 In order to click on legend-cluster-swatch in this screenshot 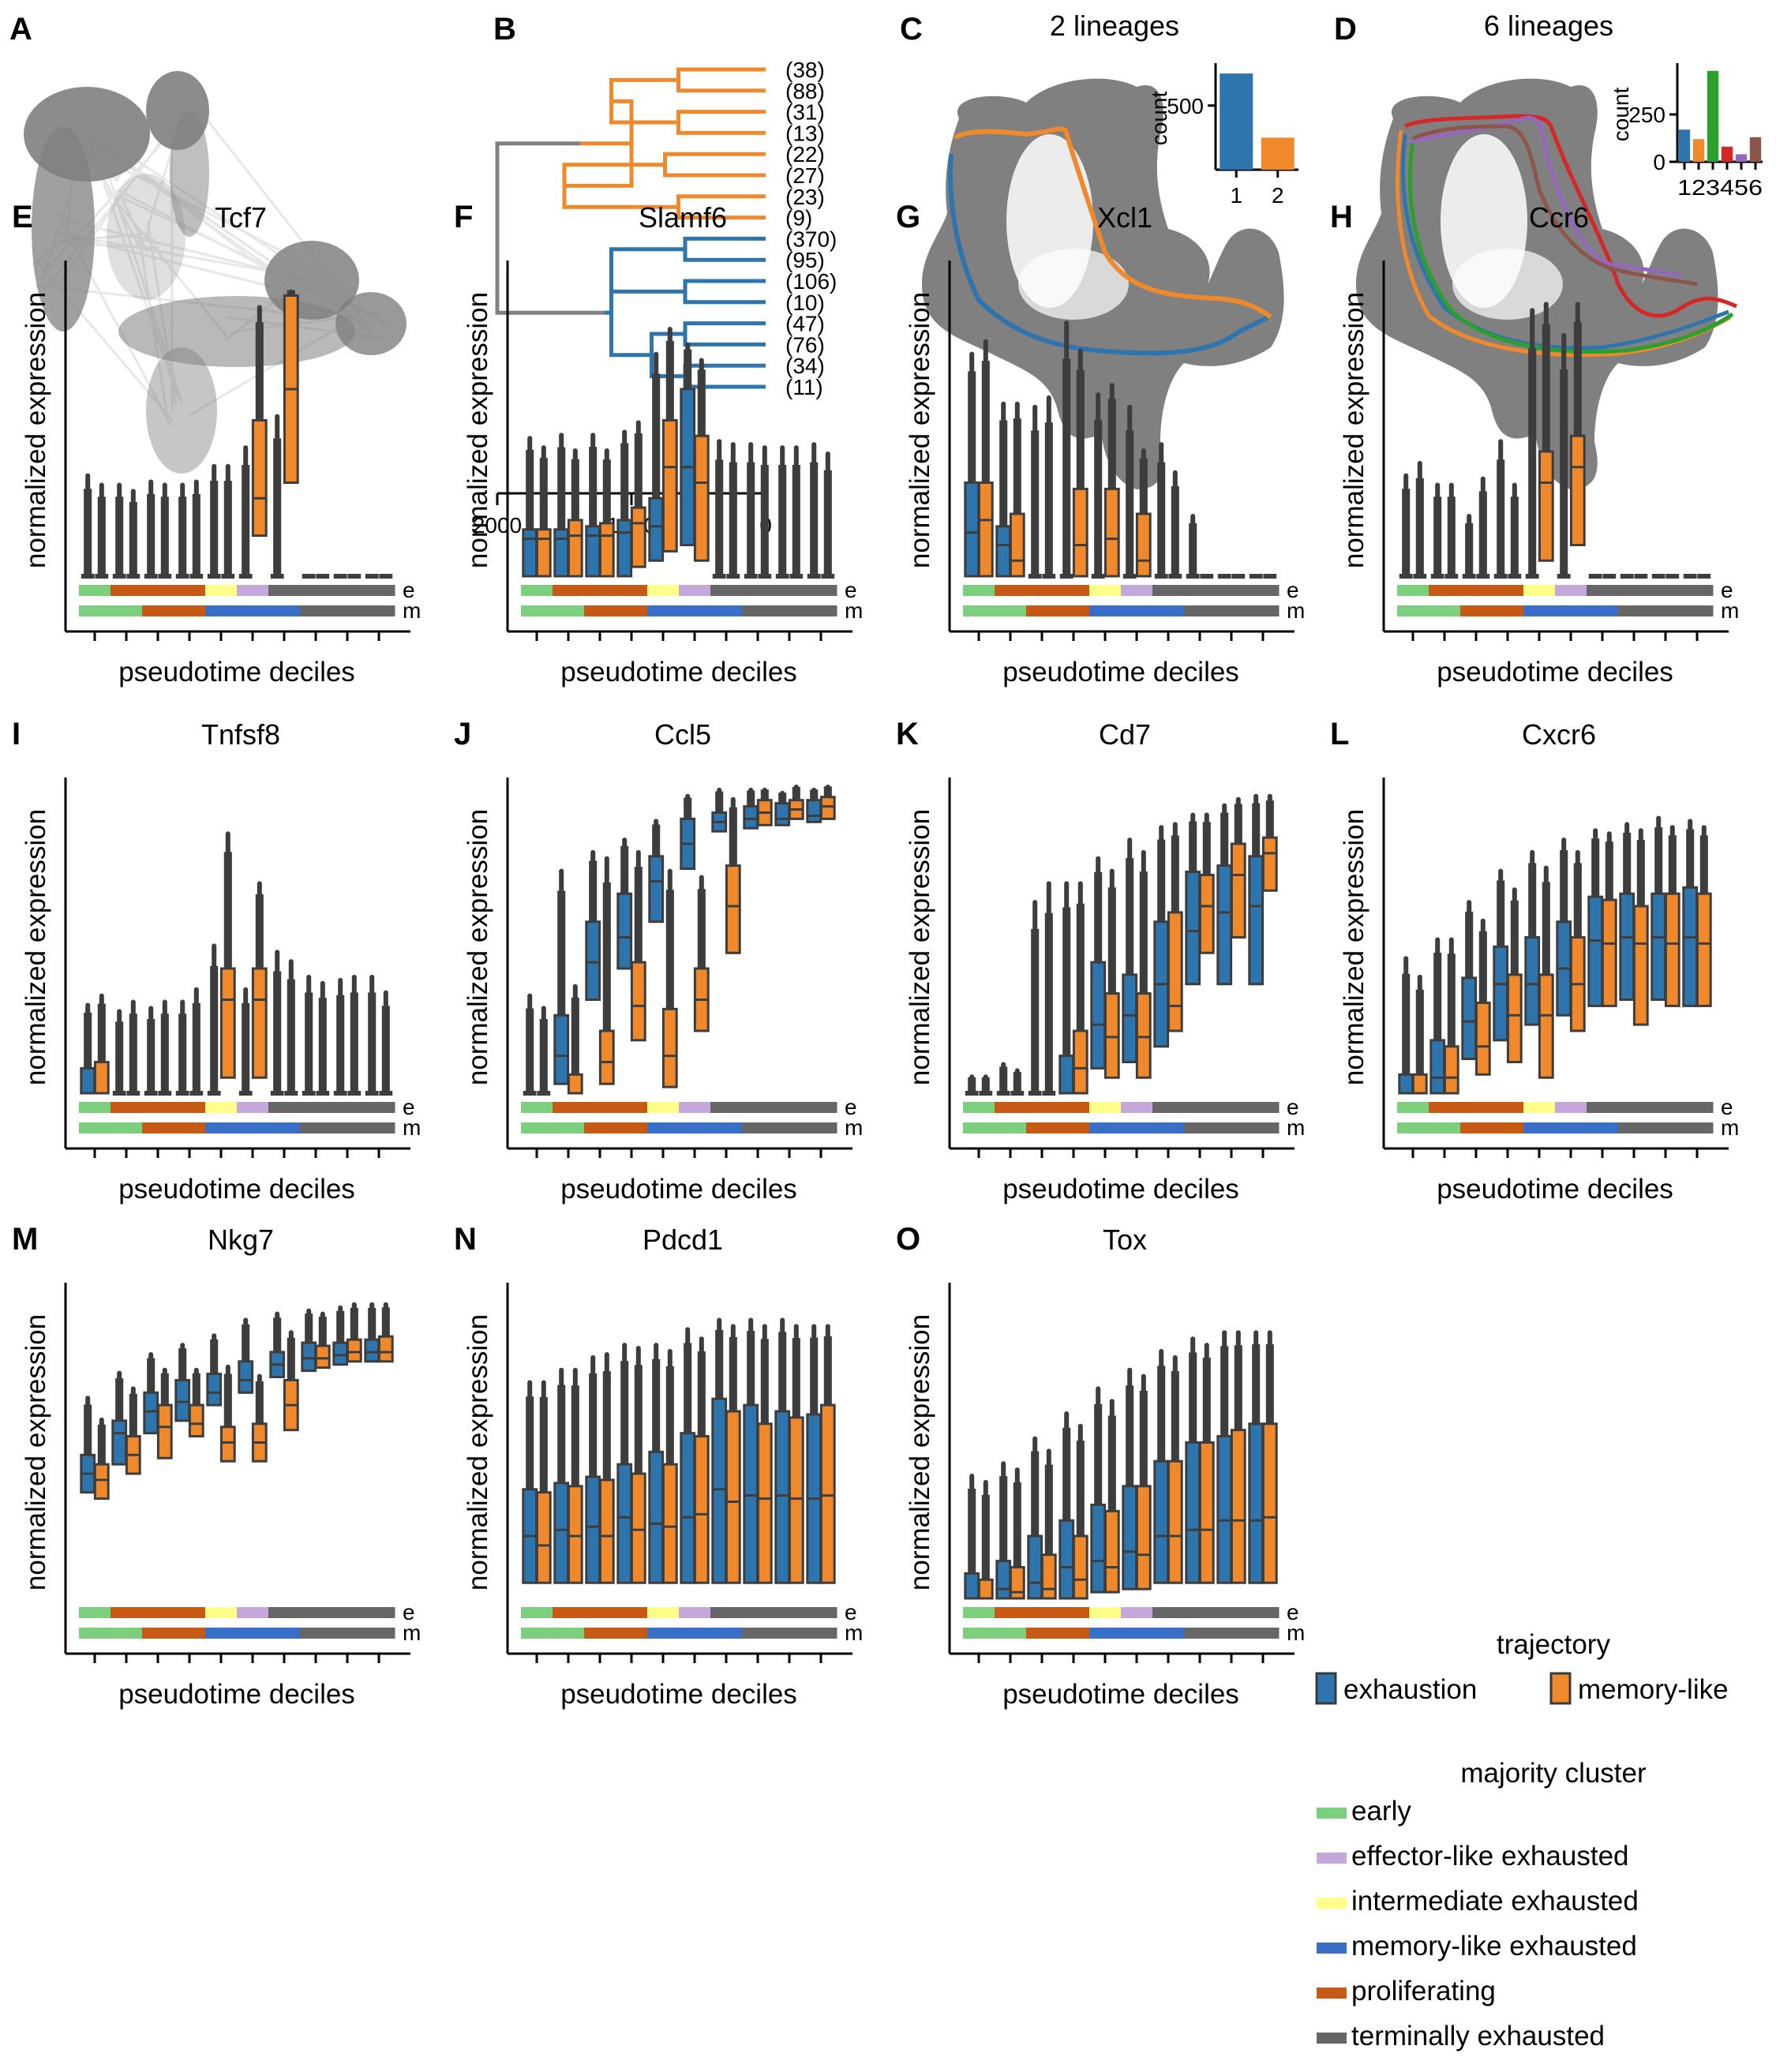, I will do `click(1332, 1813)`.